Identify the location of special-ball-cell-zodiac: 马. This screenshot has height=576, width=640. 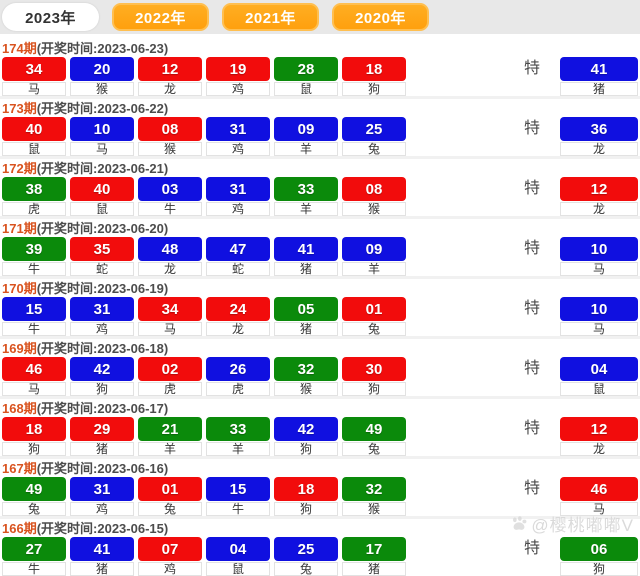
(599, 509).